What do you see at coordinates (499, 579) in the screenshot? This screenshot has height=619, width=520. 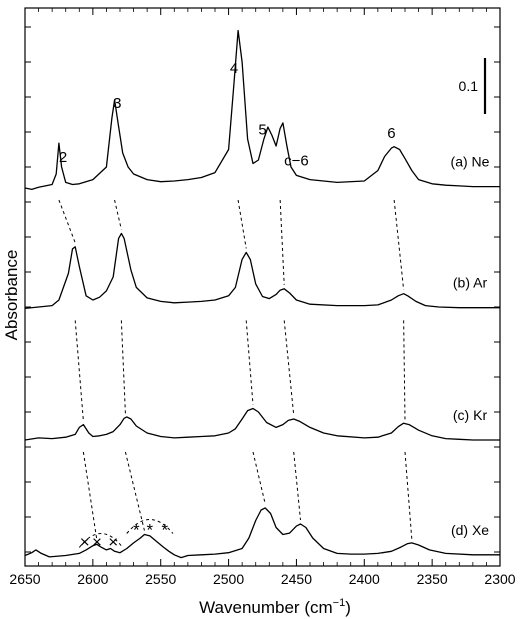 I see `x-tick-label: 2300` at bounding box center [499, 579].